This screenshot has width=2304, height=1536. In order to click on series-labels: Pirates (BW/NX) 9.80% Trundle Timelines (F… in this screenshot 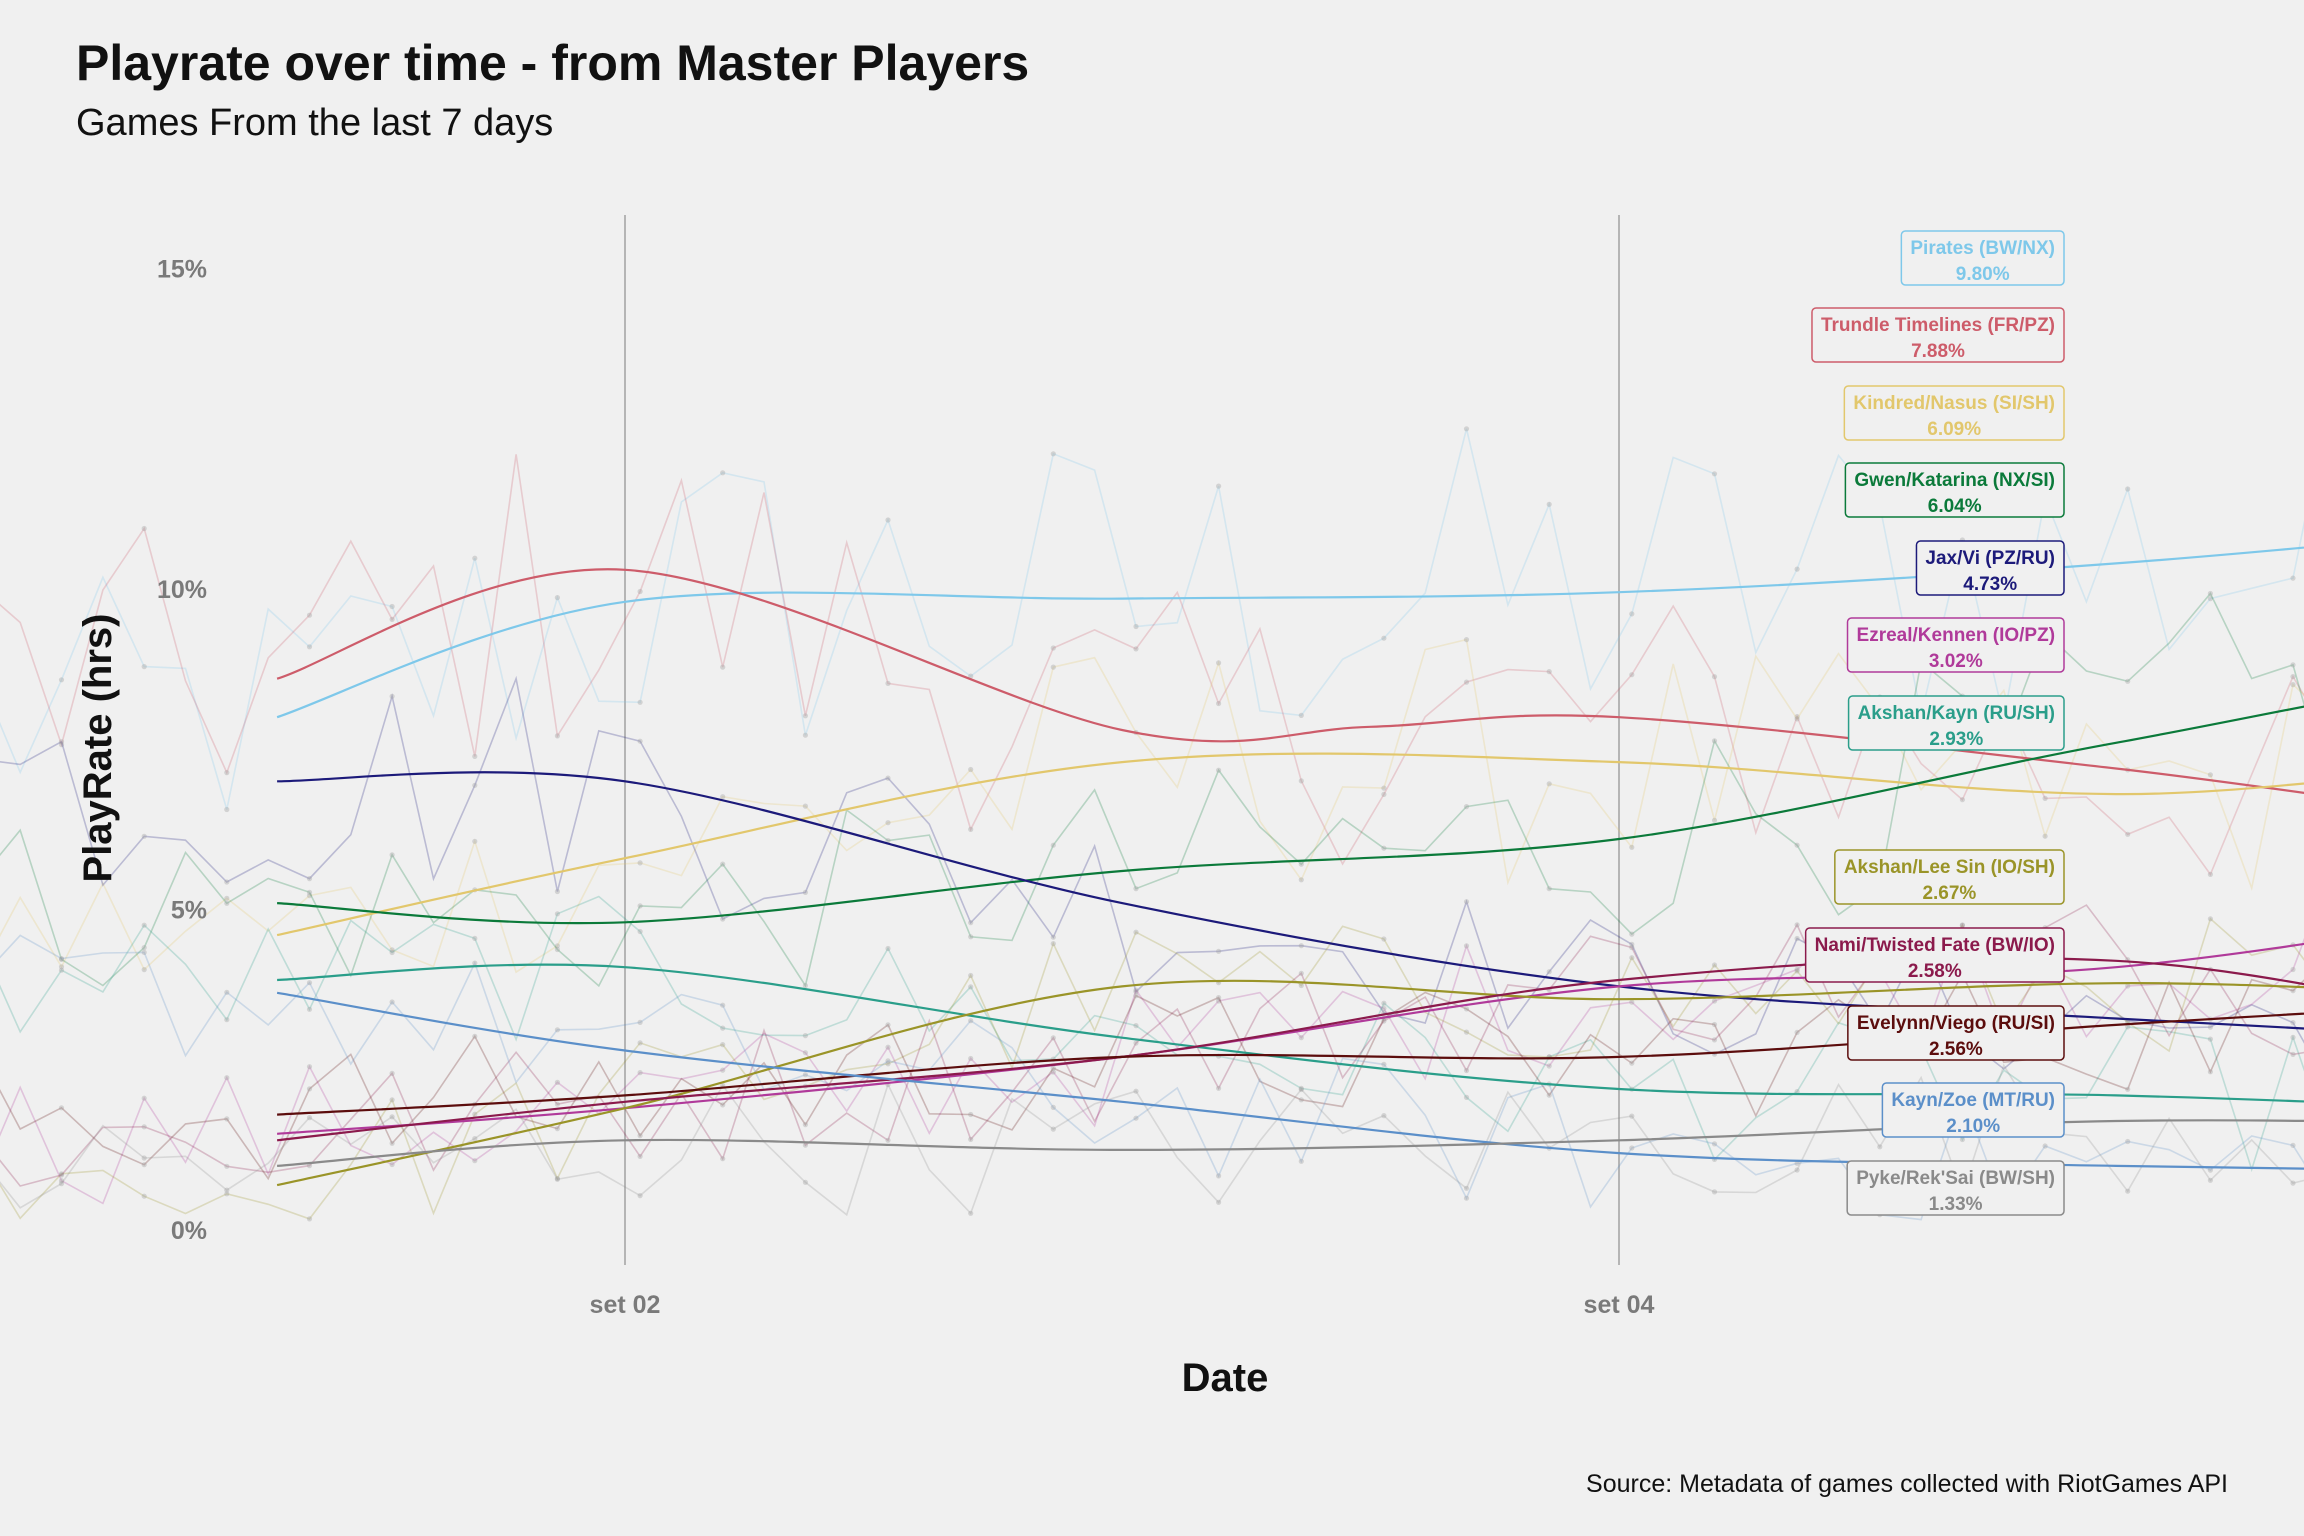, I will do `click(1934, 723)`.